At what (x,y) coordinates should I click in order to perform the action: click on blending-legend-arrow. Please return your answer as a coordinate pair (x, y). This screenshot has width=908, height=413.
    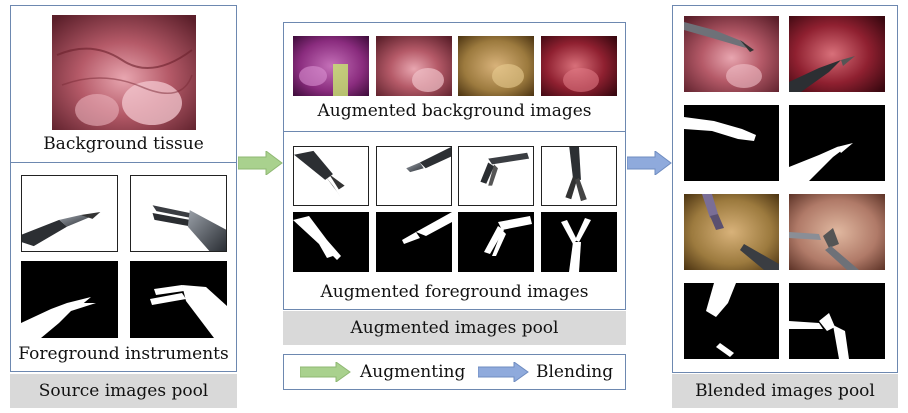
    Looking at the image, I should click on (503, 372).